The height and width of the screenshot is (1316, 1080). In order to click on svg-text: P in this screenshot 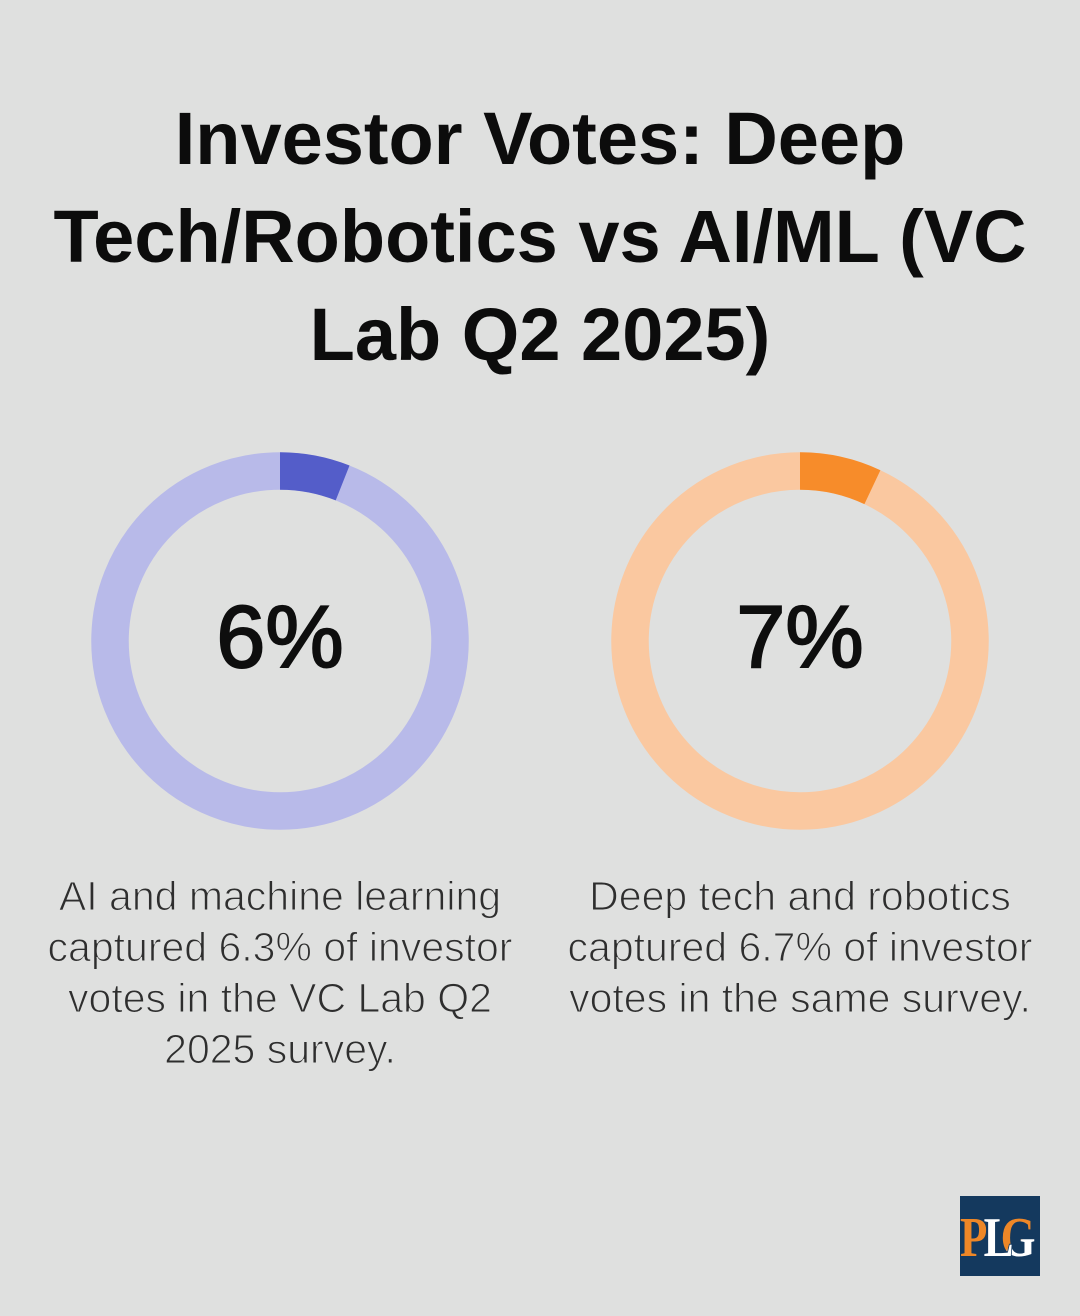, I will do `click(973, 1237)`.